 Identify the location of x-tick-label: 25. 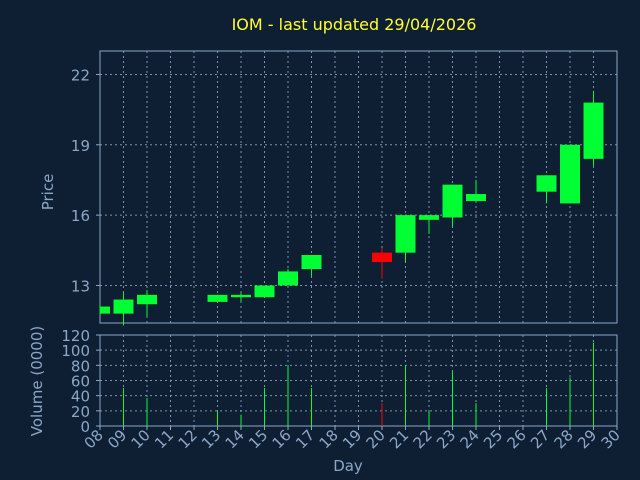
(493, 439).